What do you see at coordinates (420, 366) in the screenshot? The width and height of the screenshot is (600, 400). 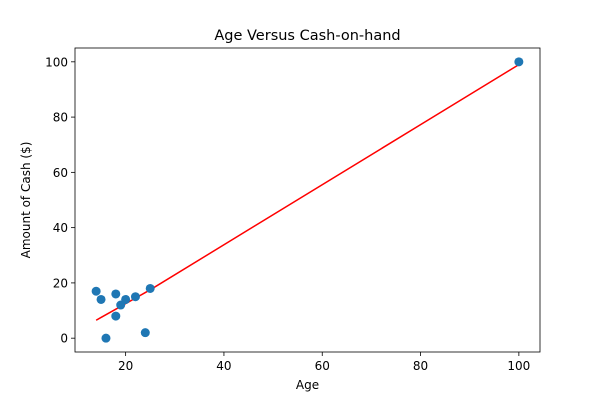 I see `x-tick-label: 80` at bounding box center [420, 366].